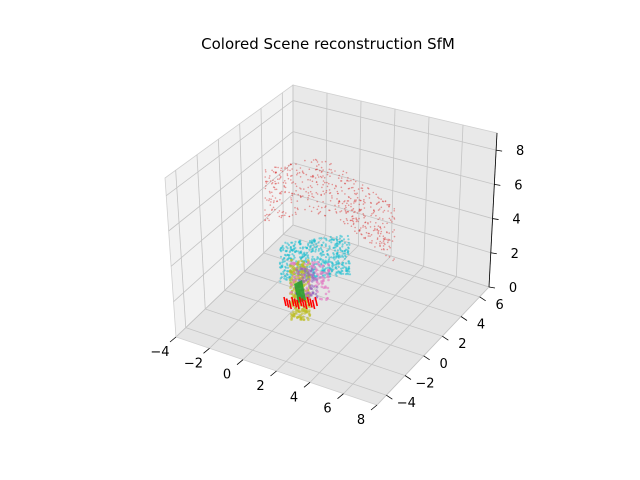 The height and width of the screenshot is (480, 640). Describe the element at coordinates (290, 304) in the screenshot. I see `camera-pose` at that location.